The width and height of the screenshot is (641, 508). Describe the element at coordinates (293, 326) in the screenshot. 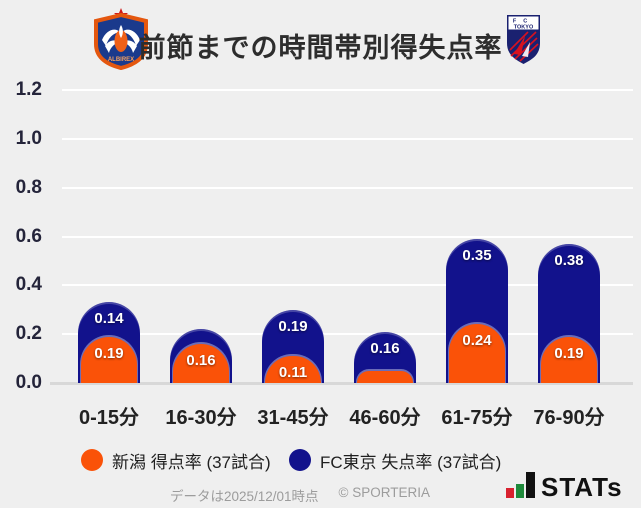

I see `value-label-fctokyo-31-45分: 0.19` at that location.